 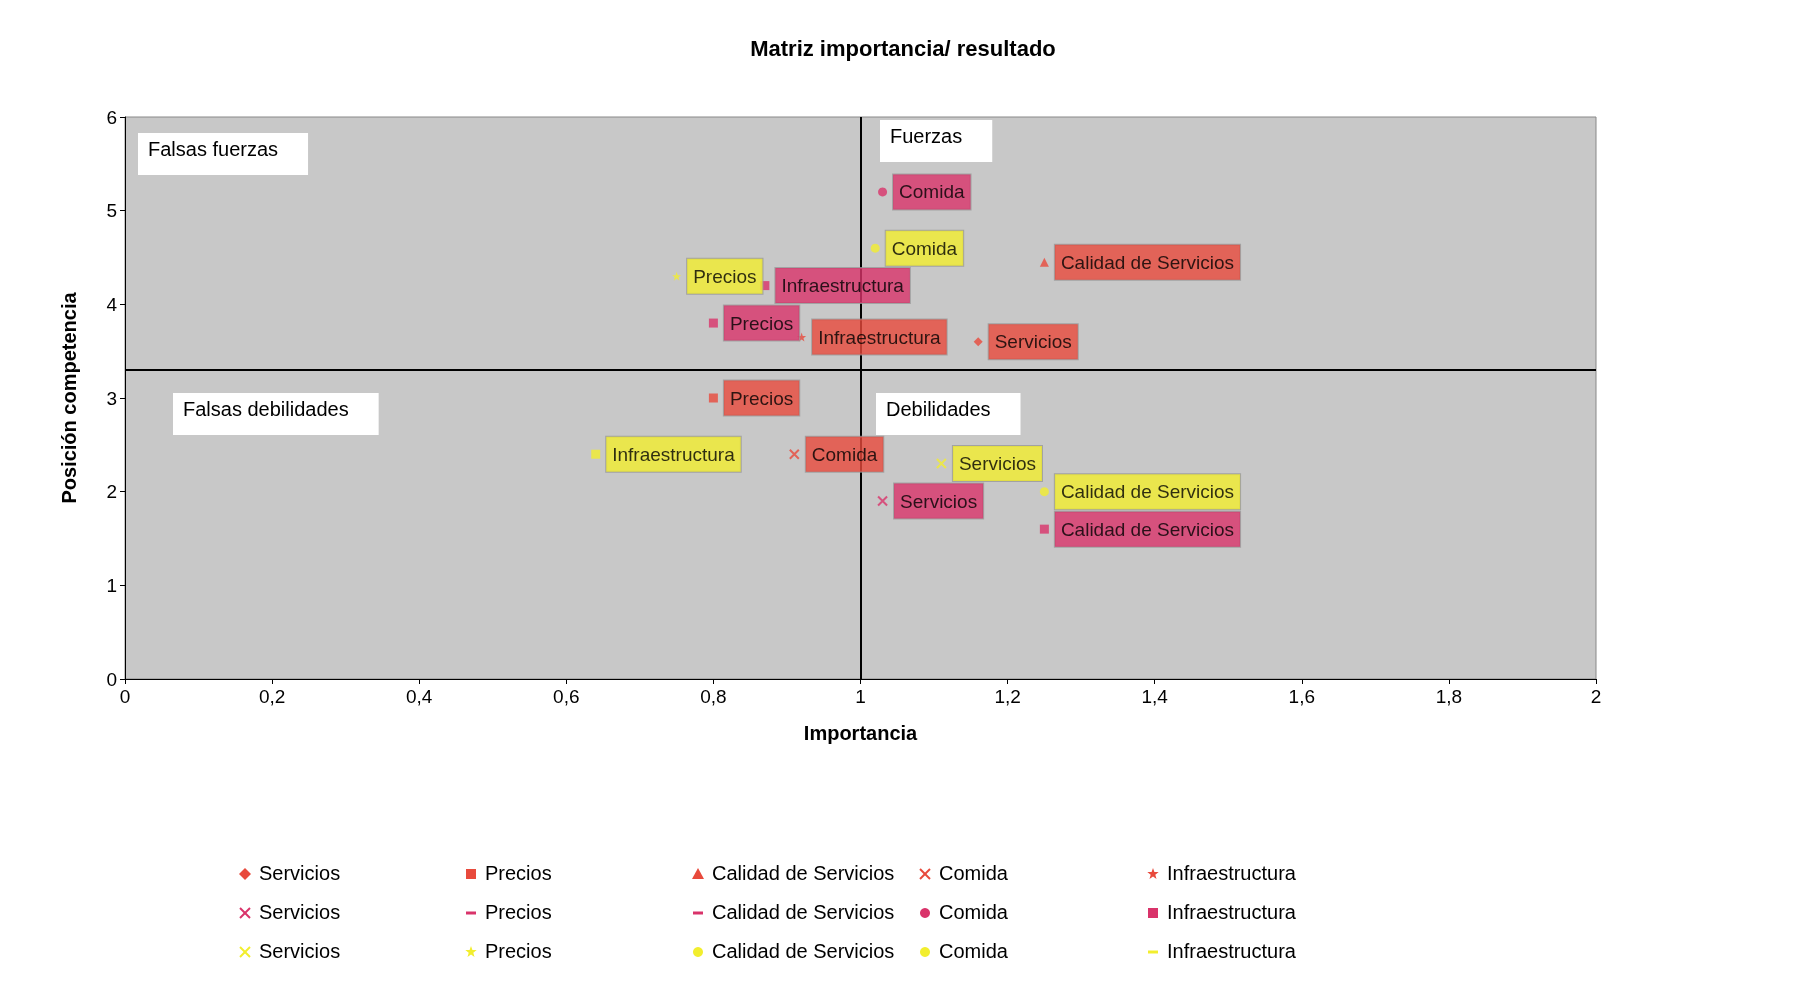 I want to click on y-tick-label: 1, so click(x=111, y=585).